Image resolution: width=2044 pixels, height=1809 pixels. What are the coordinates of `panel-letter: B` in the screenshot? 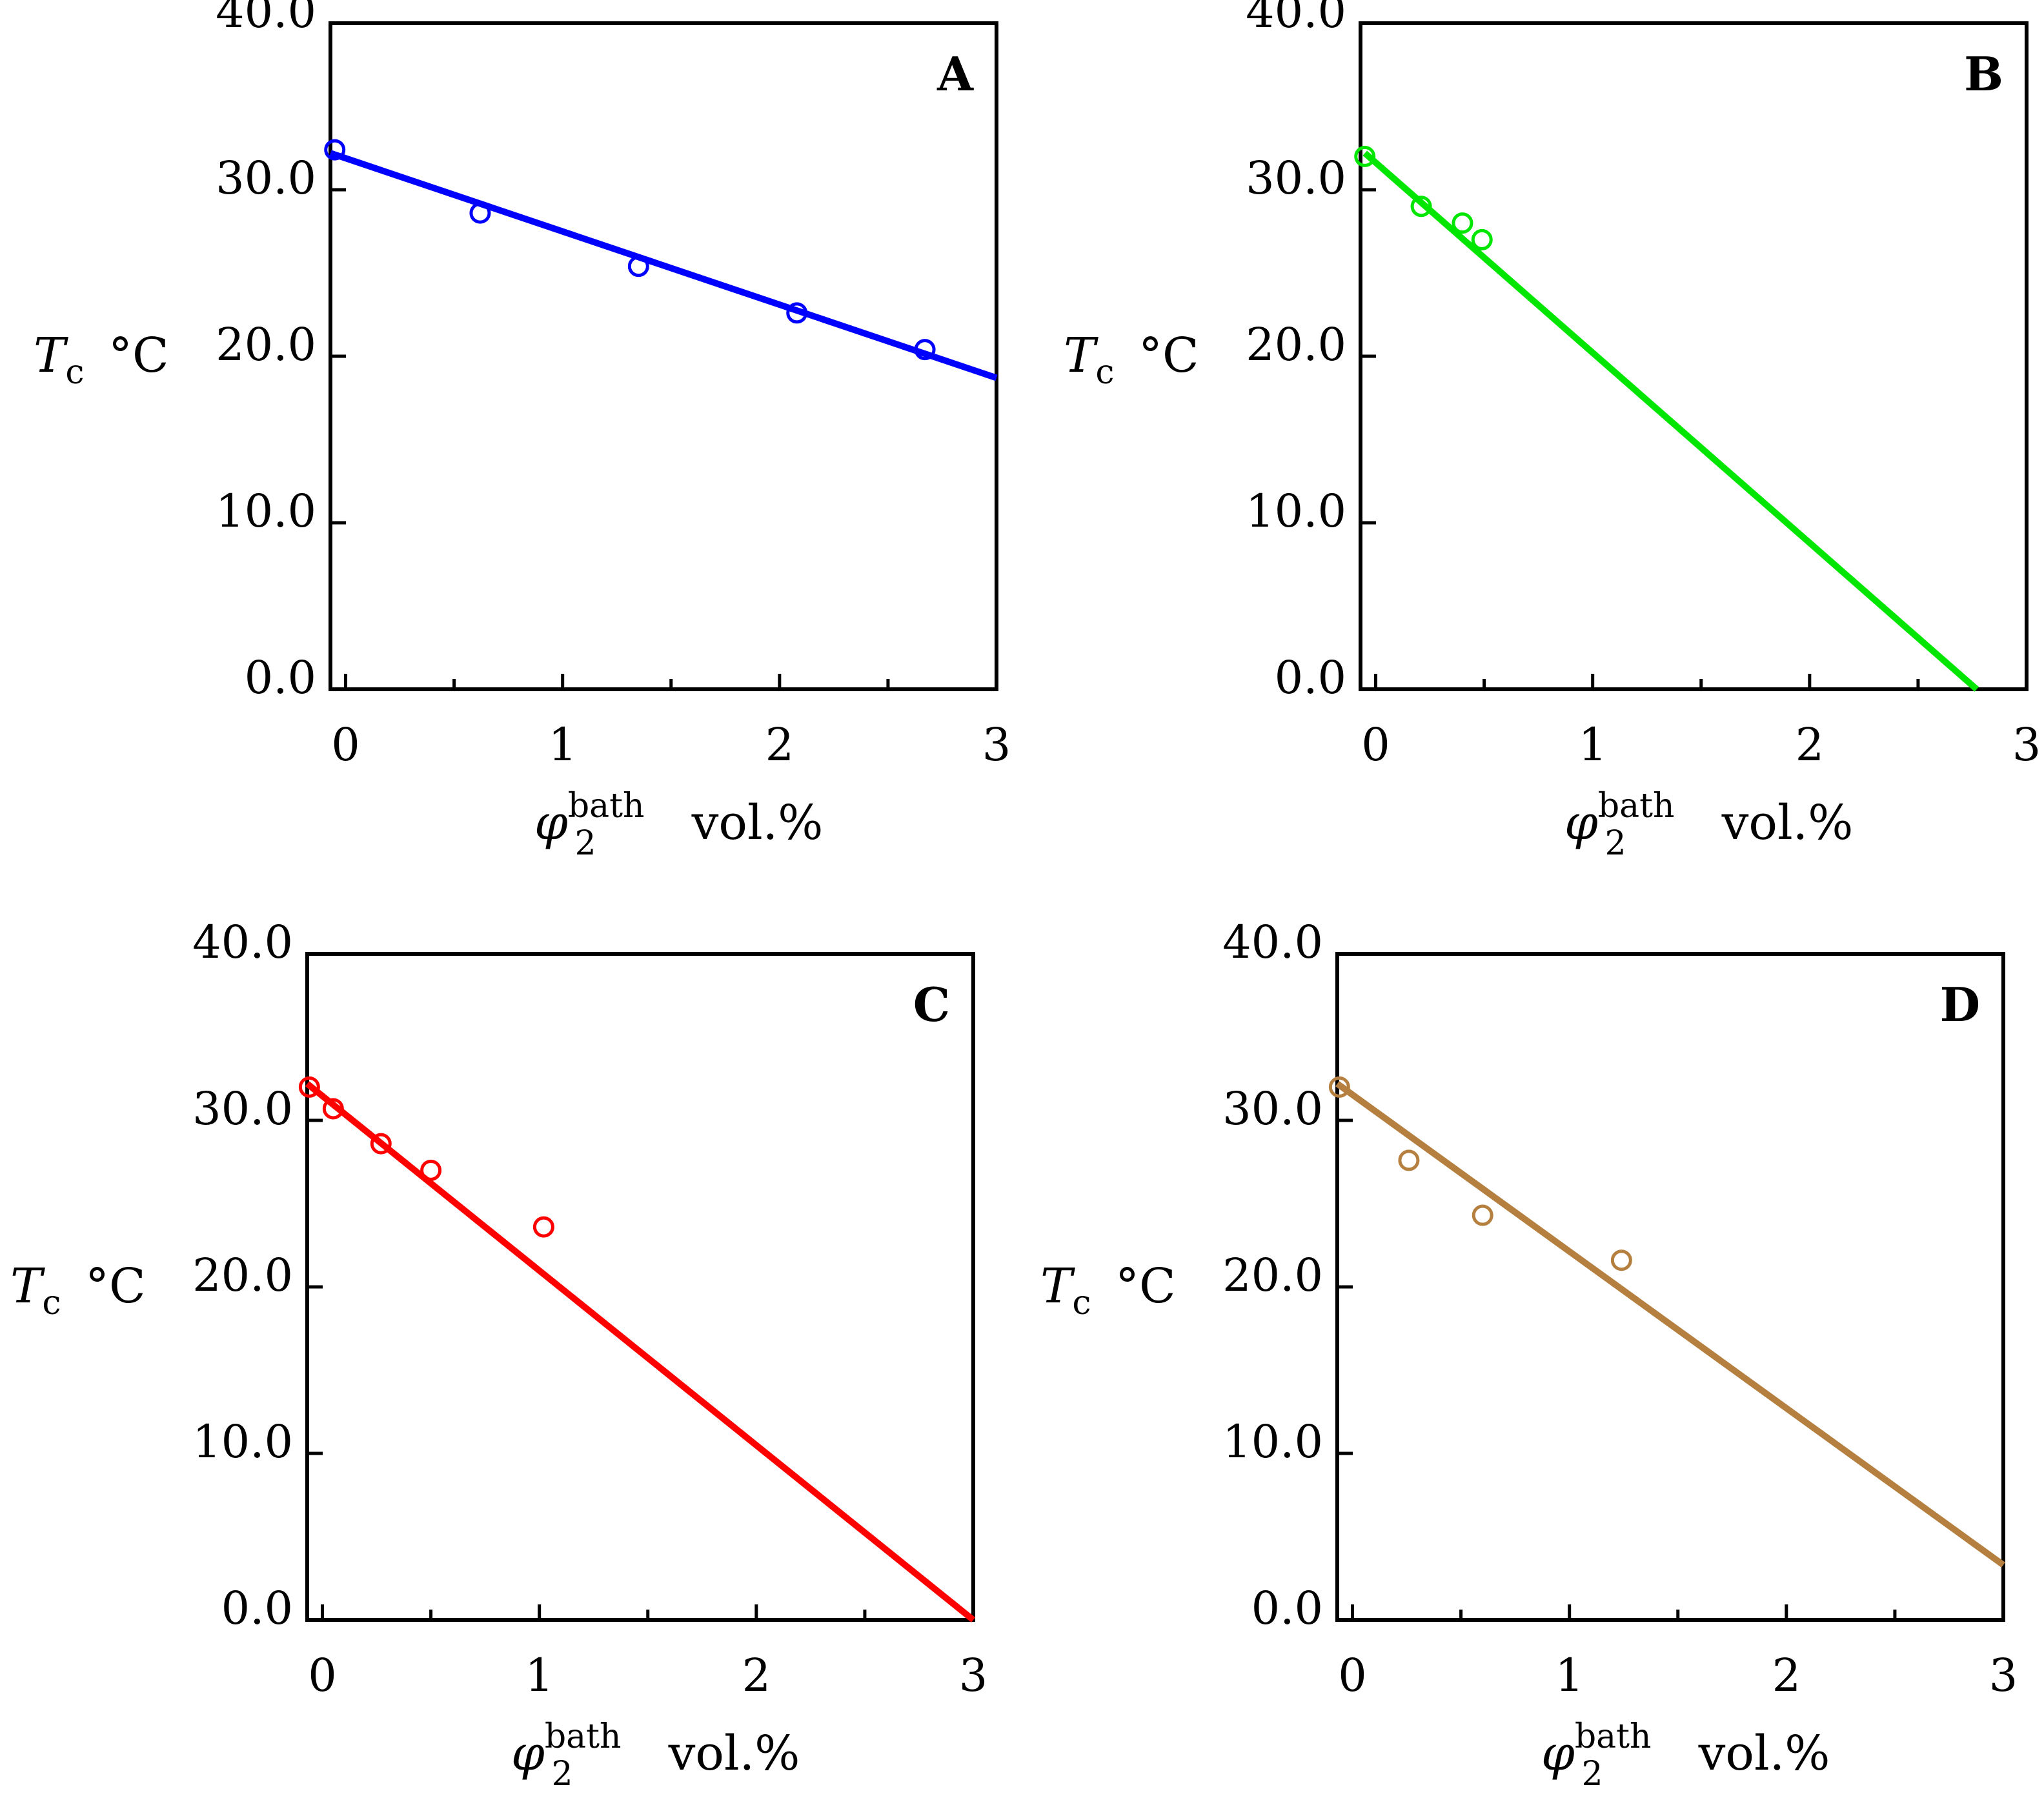 It's located at (1983, 73).